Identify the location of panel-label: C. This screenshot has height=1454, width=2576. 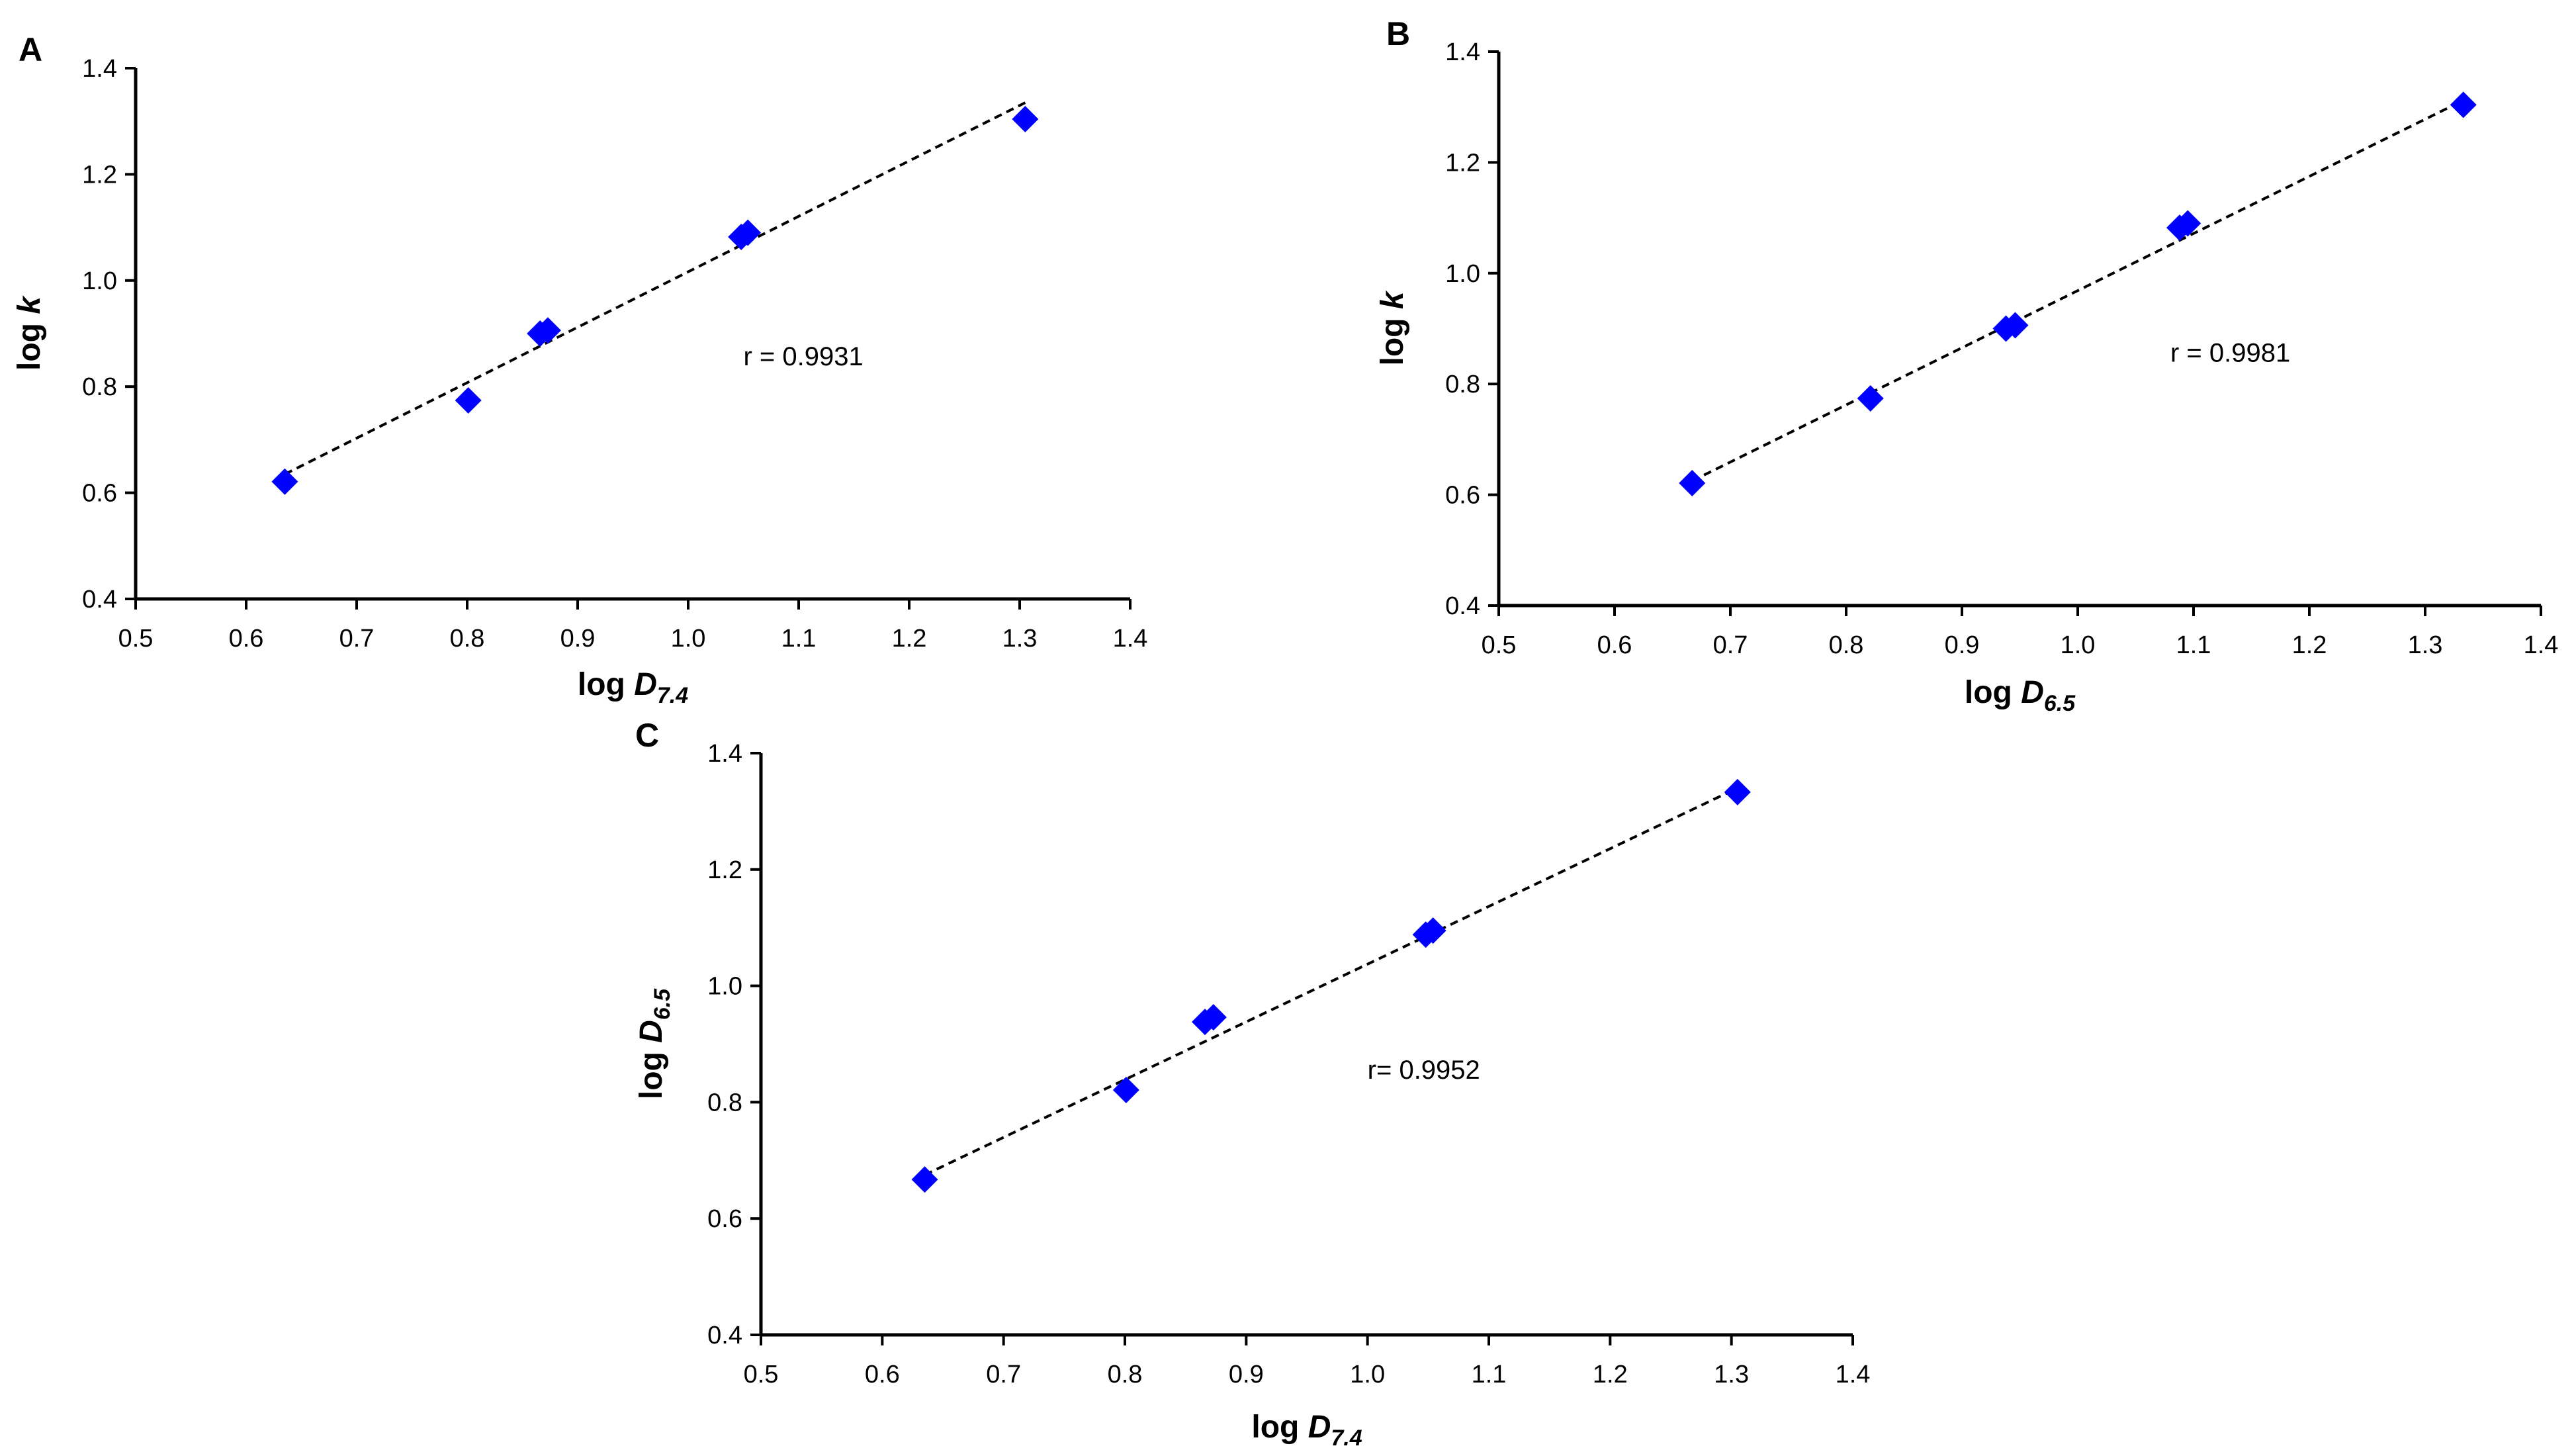
(647, 735).